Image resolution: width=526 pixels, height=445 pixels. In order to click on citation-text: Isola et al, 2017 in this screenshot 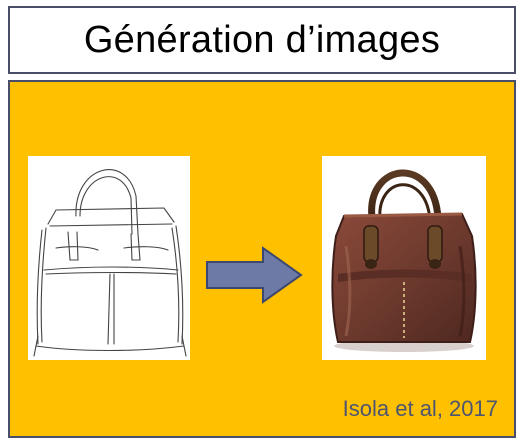, I will do `click(420, 408)`.